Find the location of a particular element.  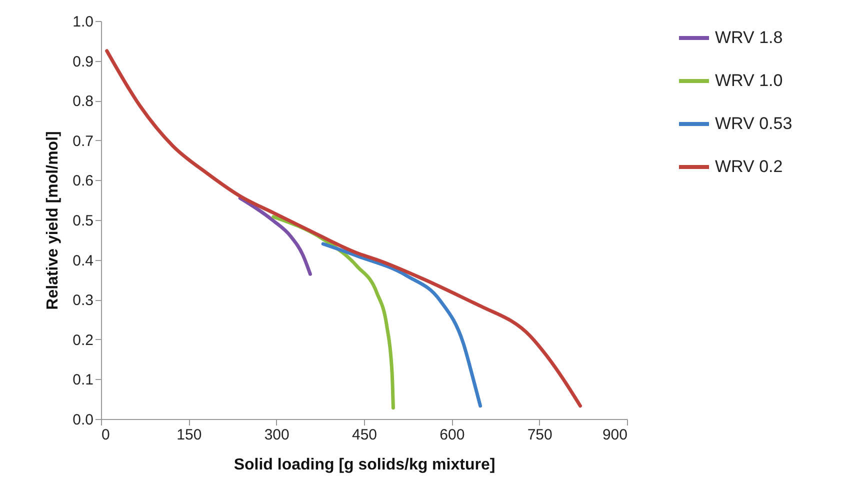

y-tick-label: 0.1 is located at coordinates (83, 380).